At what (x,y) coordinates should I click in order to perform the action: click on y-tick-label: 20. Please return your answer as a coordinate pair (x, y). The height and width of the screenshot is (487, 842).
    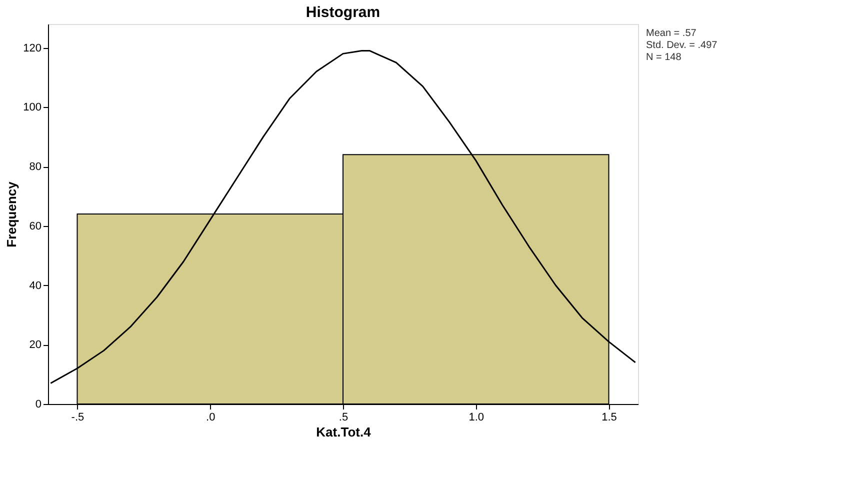
    Looking at the image, I should click on (35, 345).